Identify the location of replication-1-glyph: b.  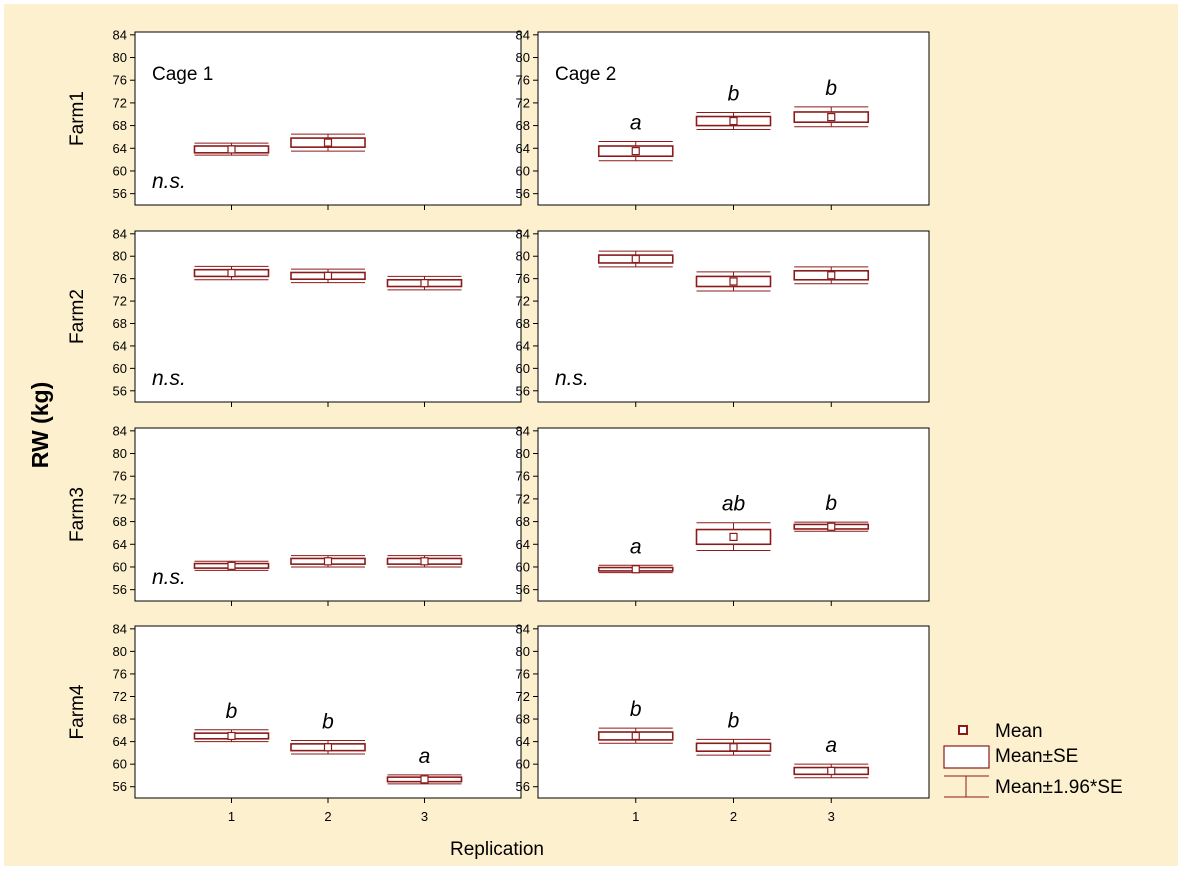
(635, 721).